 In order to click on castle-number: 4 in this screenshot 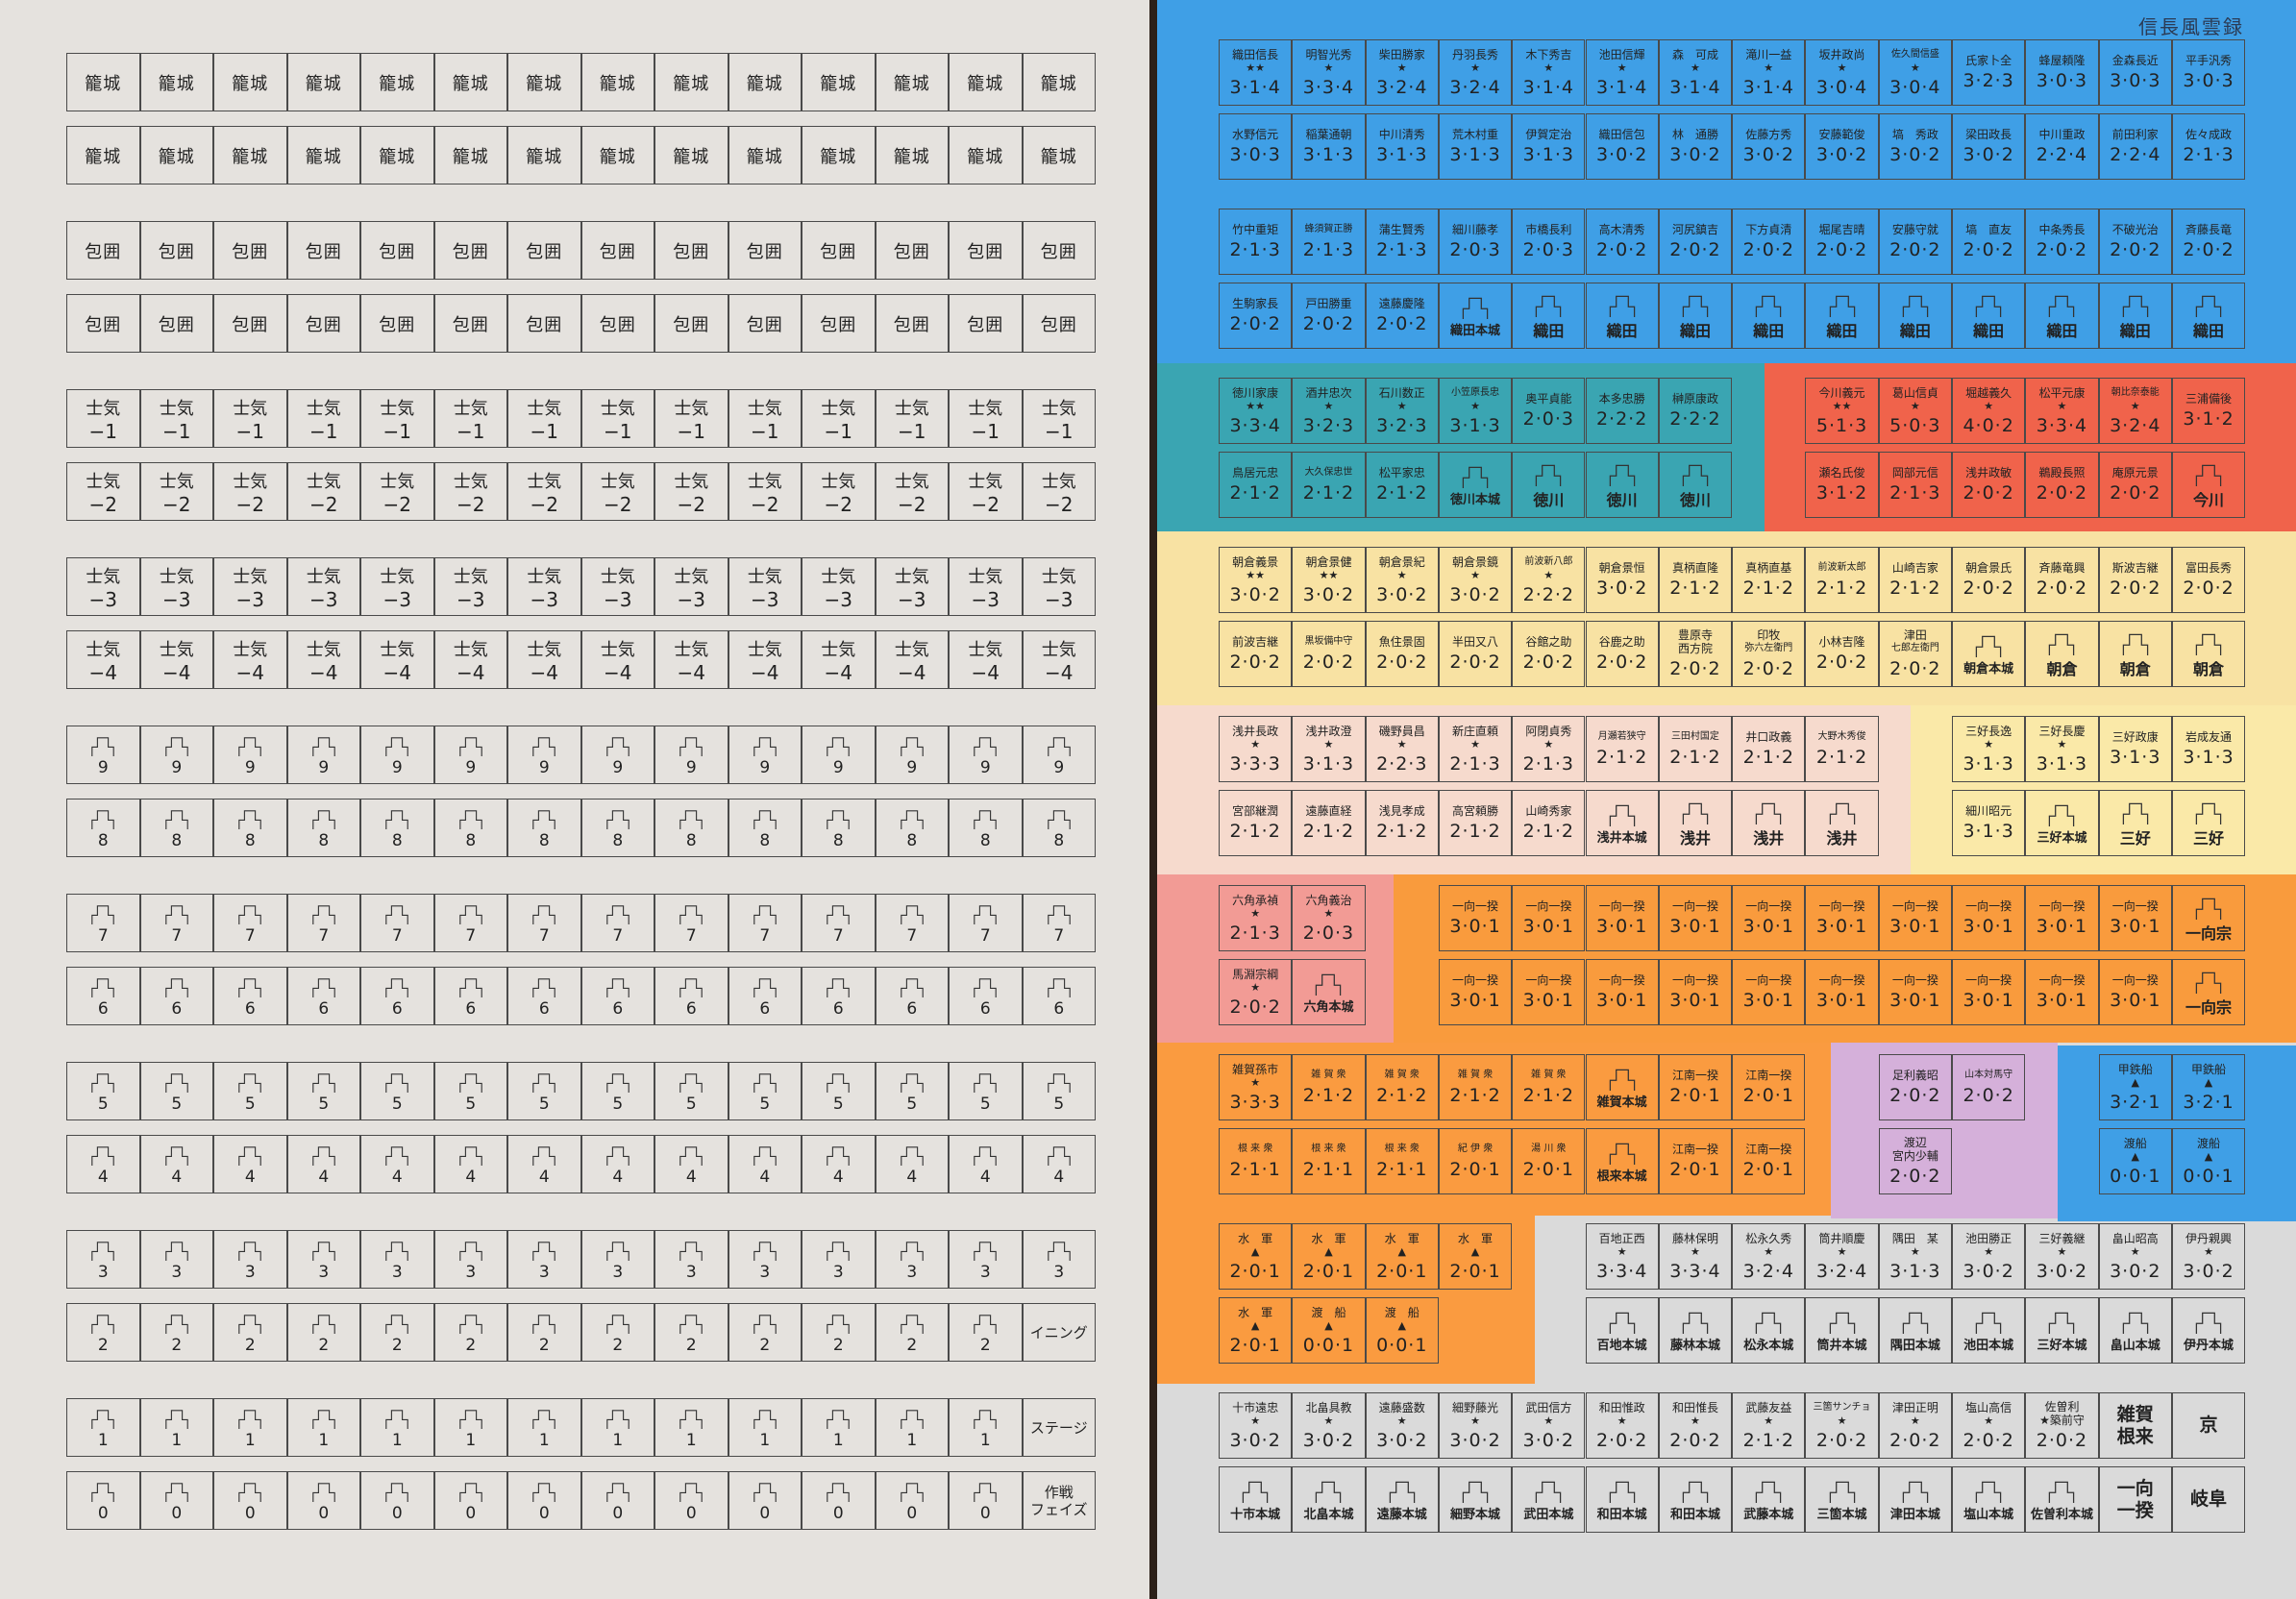, I will do `click(1059, 1177)`.